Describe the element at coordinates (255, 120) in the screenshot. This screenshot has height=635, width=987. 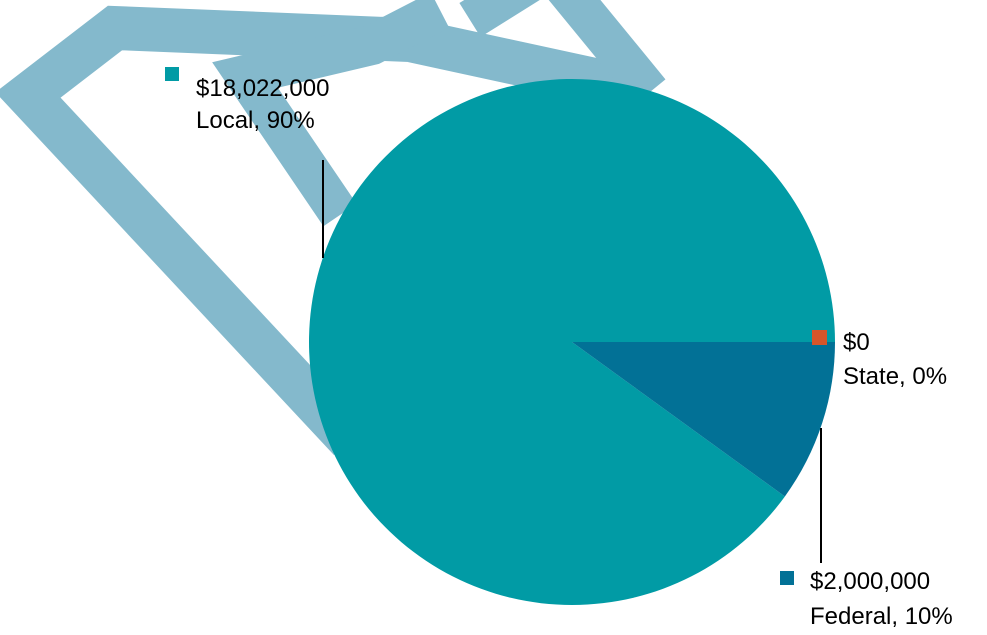
I see `category-label-local: Local, 90%` at that location.